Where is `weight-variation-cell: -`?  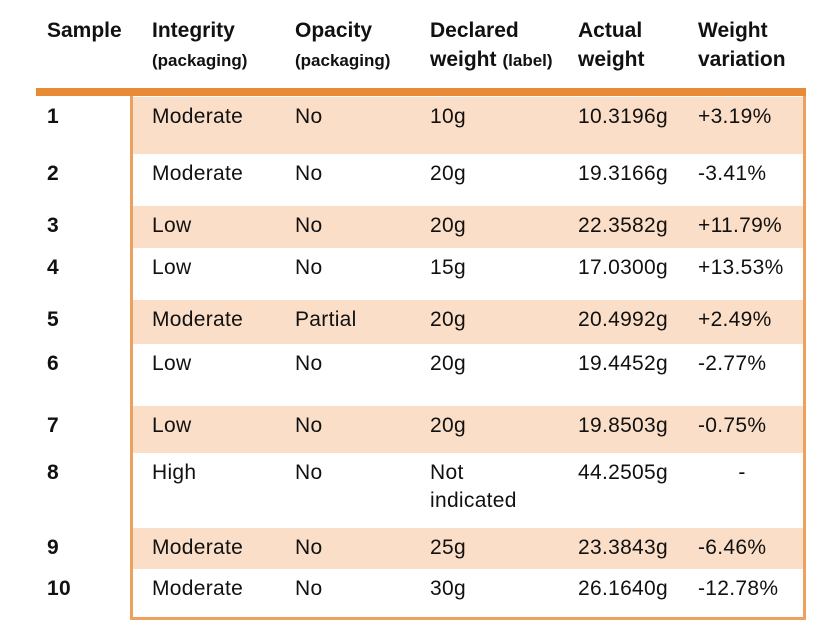 weight-variation-cell: - is located at coordinates (742, 472).